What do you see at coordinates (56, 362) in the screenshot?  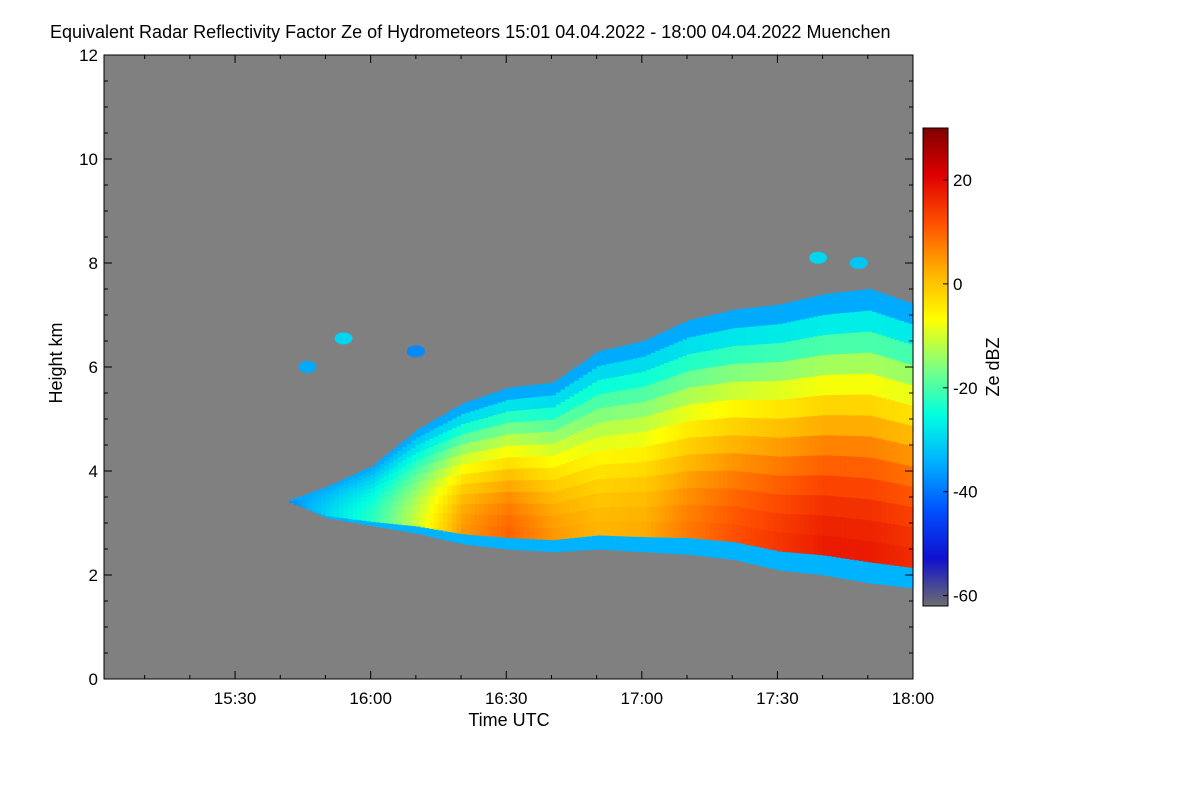 I see `y-axis-label: Height km` at bounding box center [56, 362].